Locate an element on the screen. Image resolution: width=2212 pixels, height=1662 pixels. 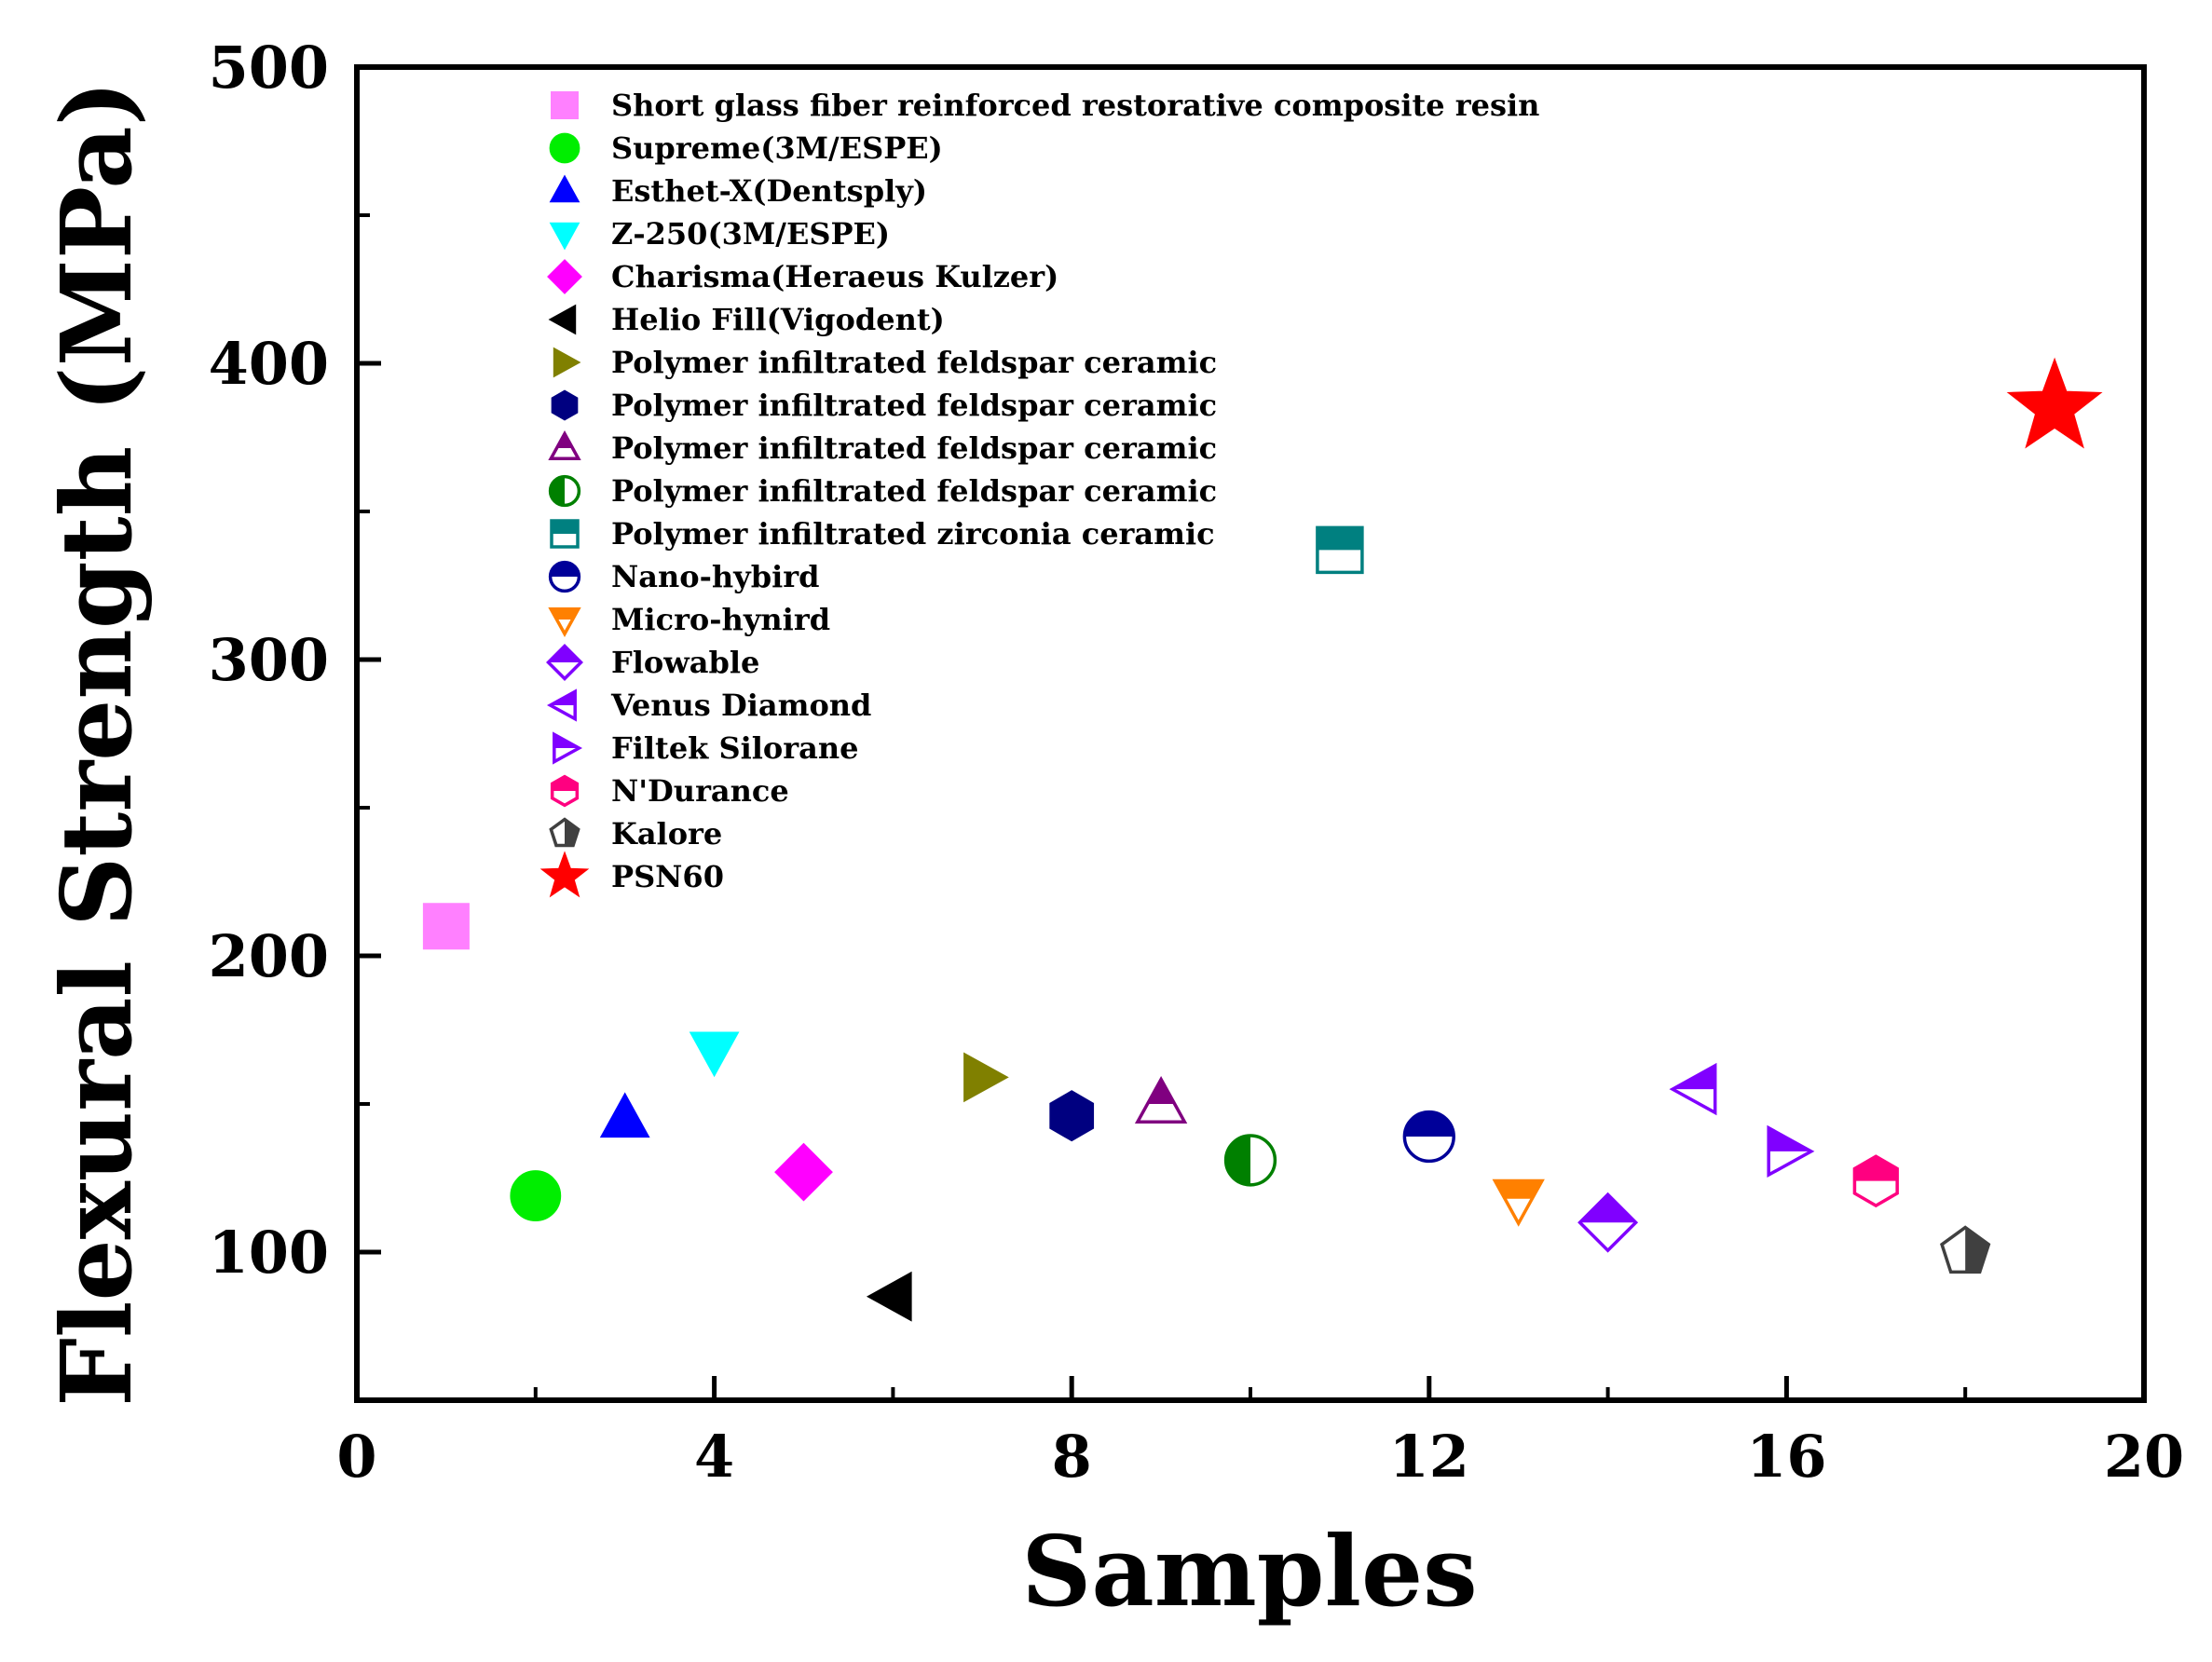
legend-label-15: Venus Diamond is located at coordinates (740, 705).